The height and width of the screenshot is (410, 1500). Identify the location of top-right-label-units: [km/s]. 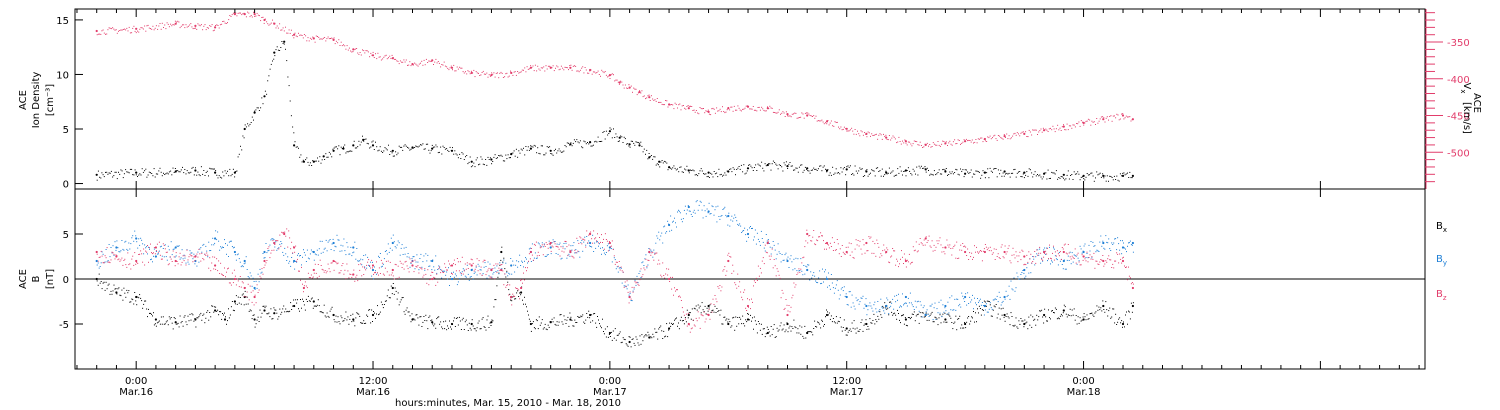
(1466, 118).